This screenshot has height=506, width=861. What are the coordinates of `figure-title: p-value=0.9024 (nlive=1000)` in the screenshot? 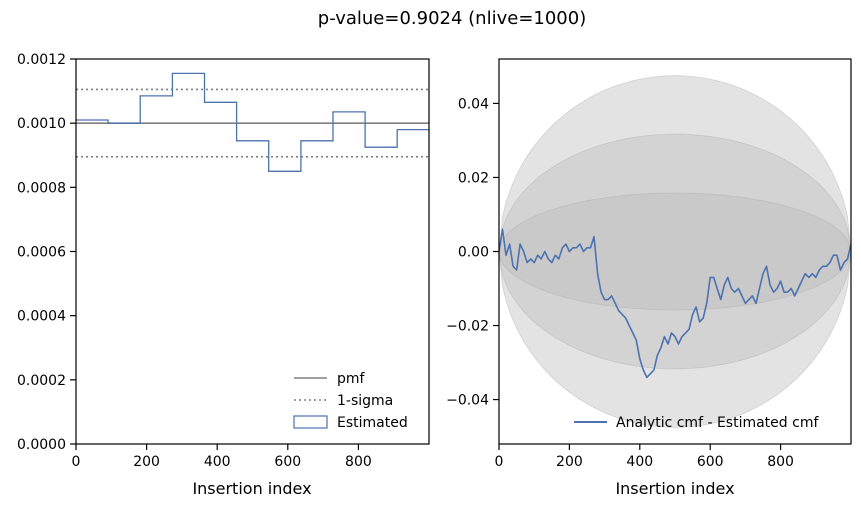 It's located at (452, 18).